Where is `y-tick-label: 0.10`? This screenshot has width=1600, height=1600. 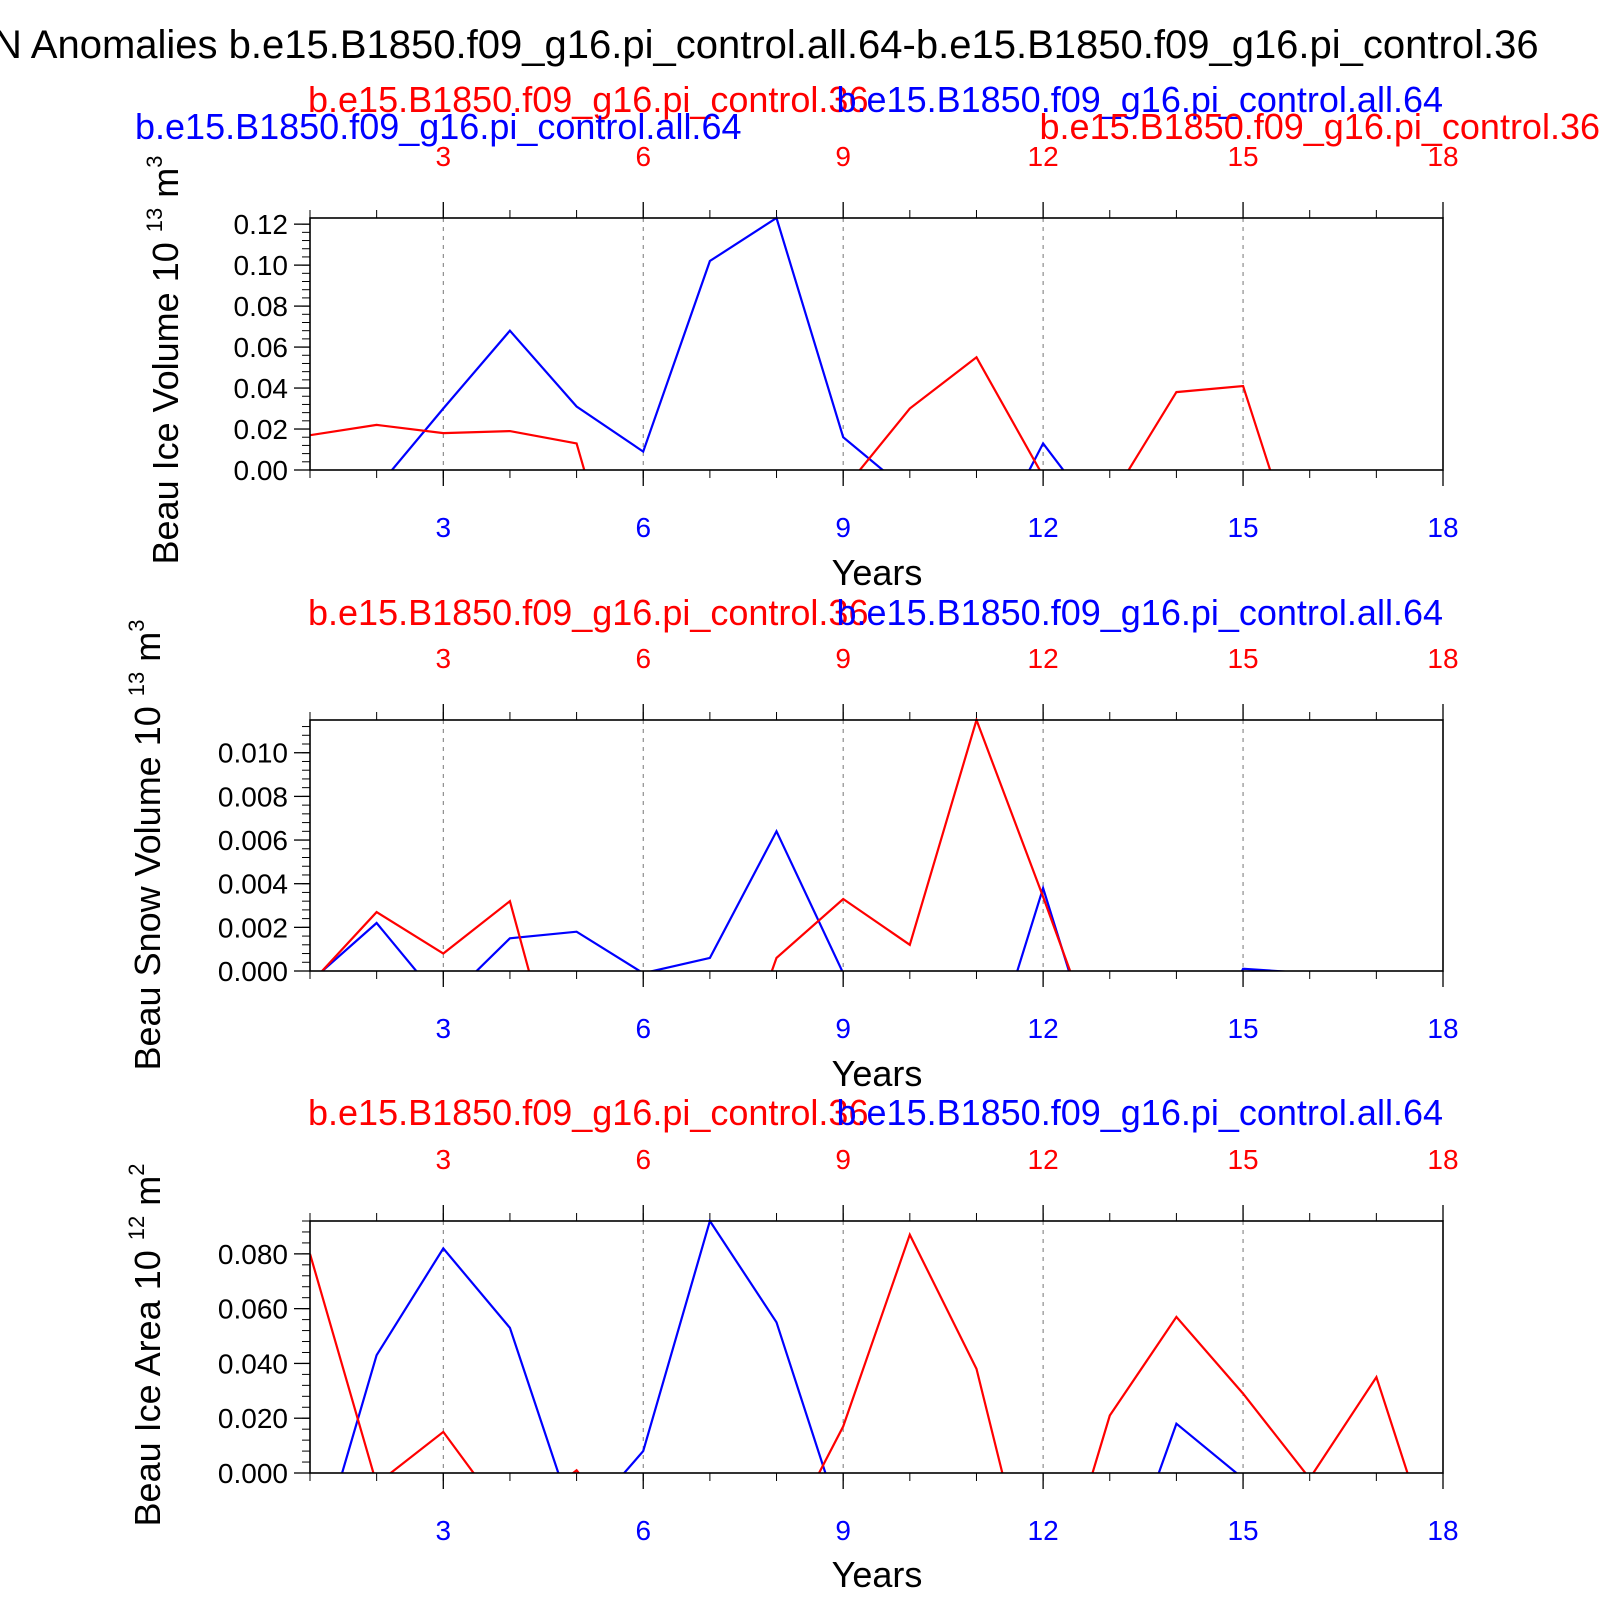
y-tick-label: 0.10 is located at coordinates (261, 265).